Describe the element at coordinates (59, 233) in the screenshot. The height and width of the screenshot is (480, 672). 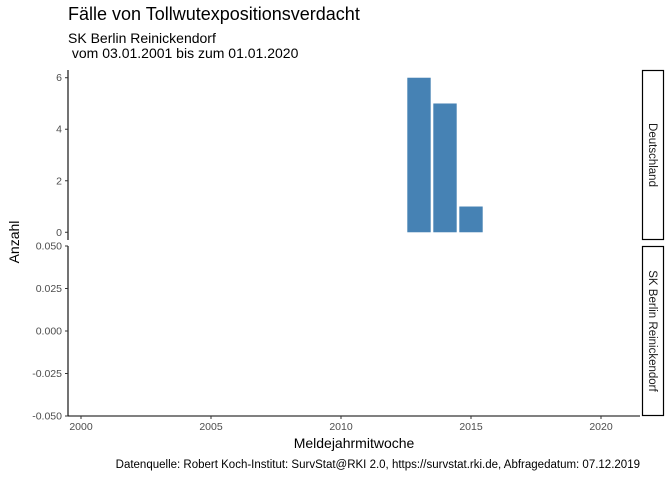
I see `y-tick-label: 0` at that location.